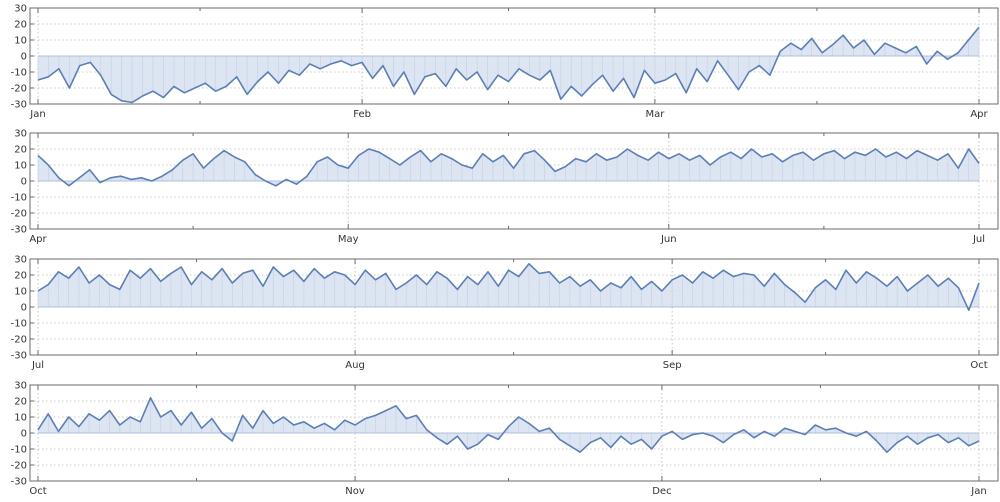 This screenshot has height=502, width=1000. What do you see at coordinates (668, 239) in the screenshot?
I see `x-tick-label: Jun` at bounding box center [668, 239].